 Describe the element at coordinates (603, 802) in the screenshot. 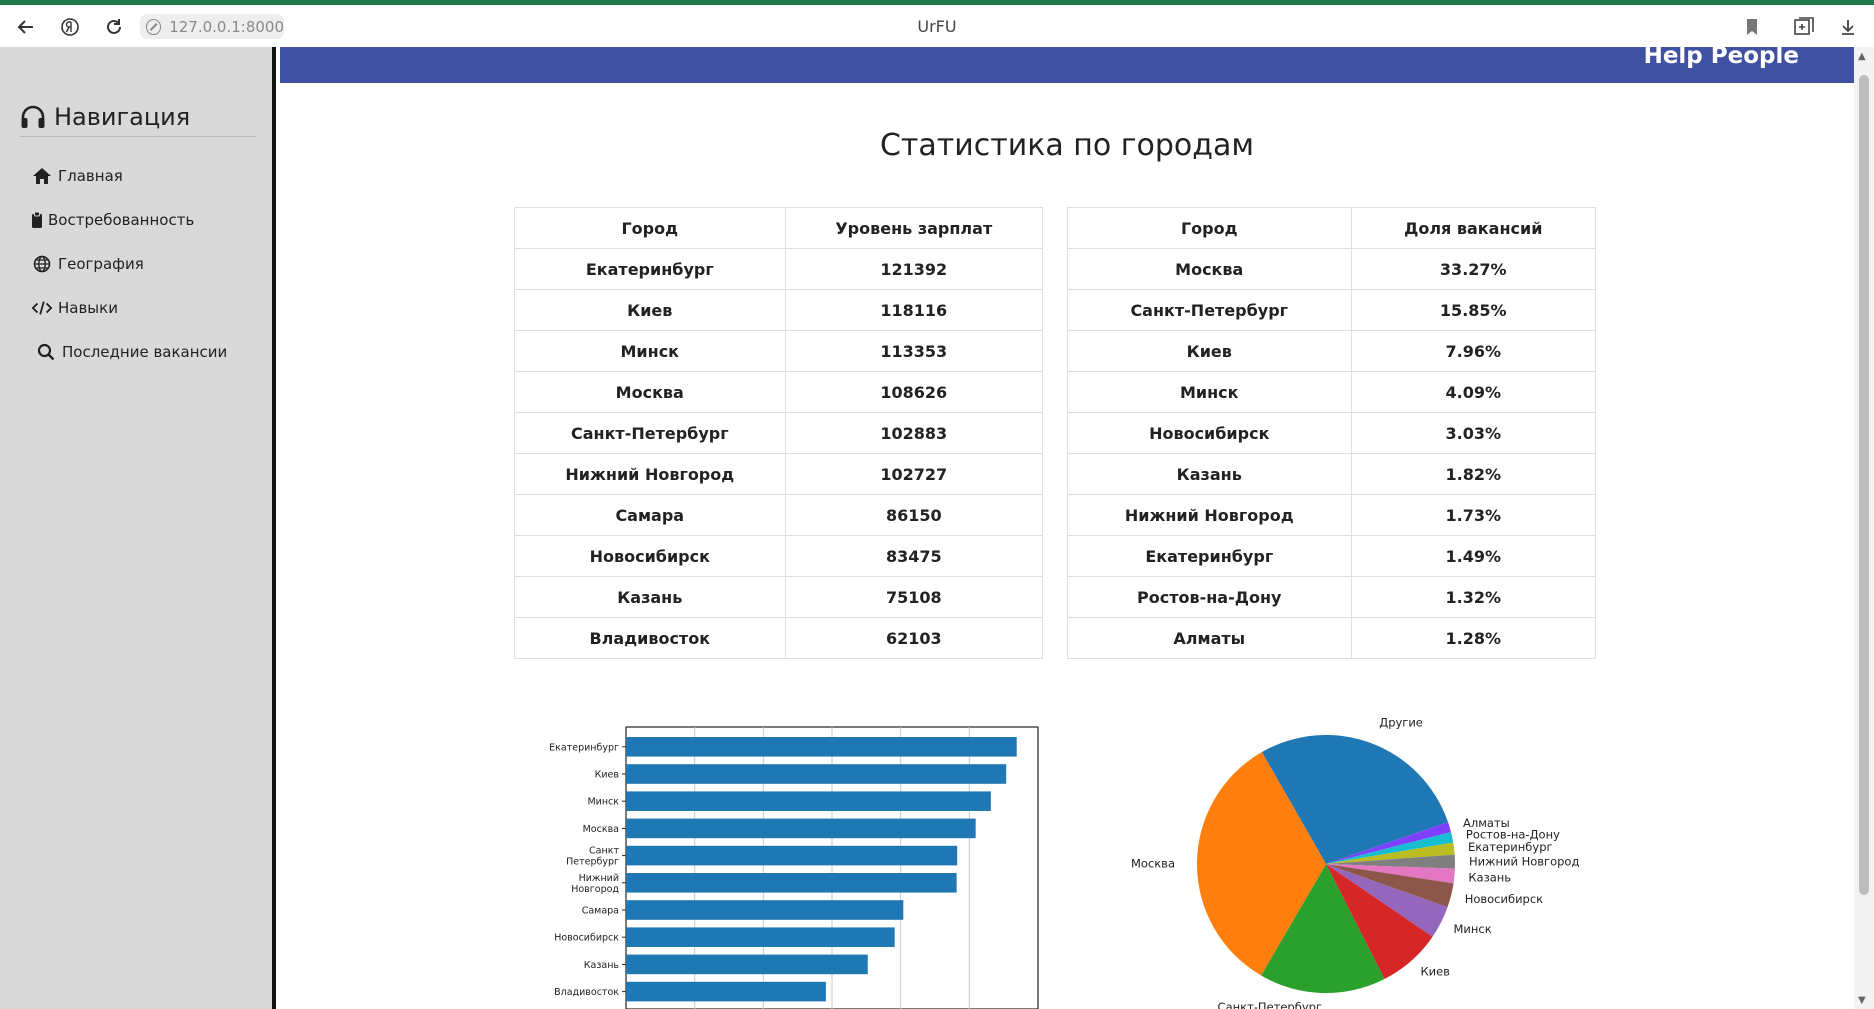

I see `tick-label: Минск` at that location.